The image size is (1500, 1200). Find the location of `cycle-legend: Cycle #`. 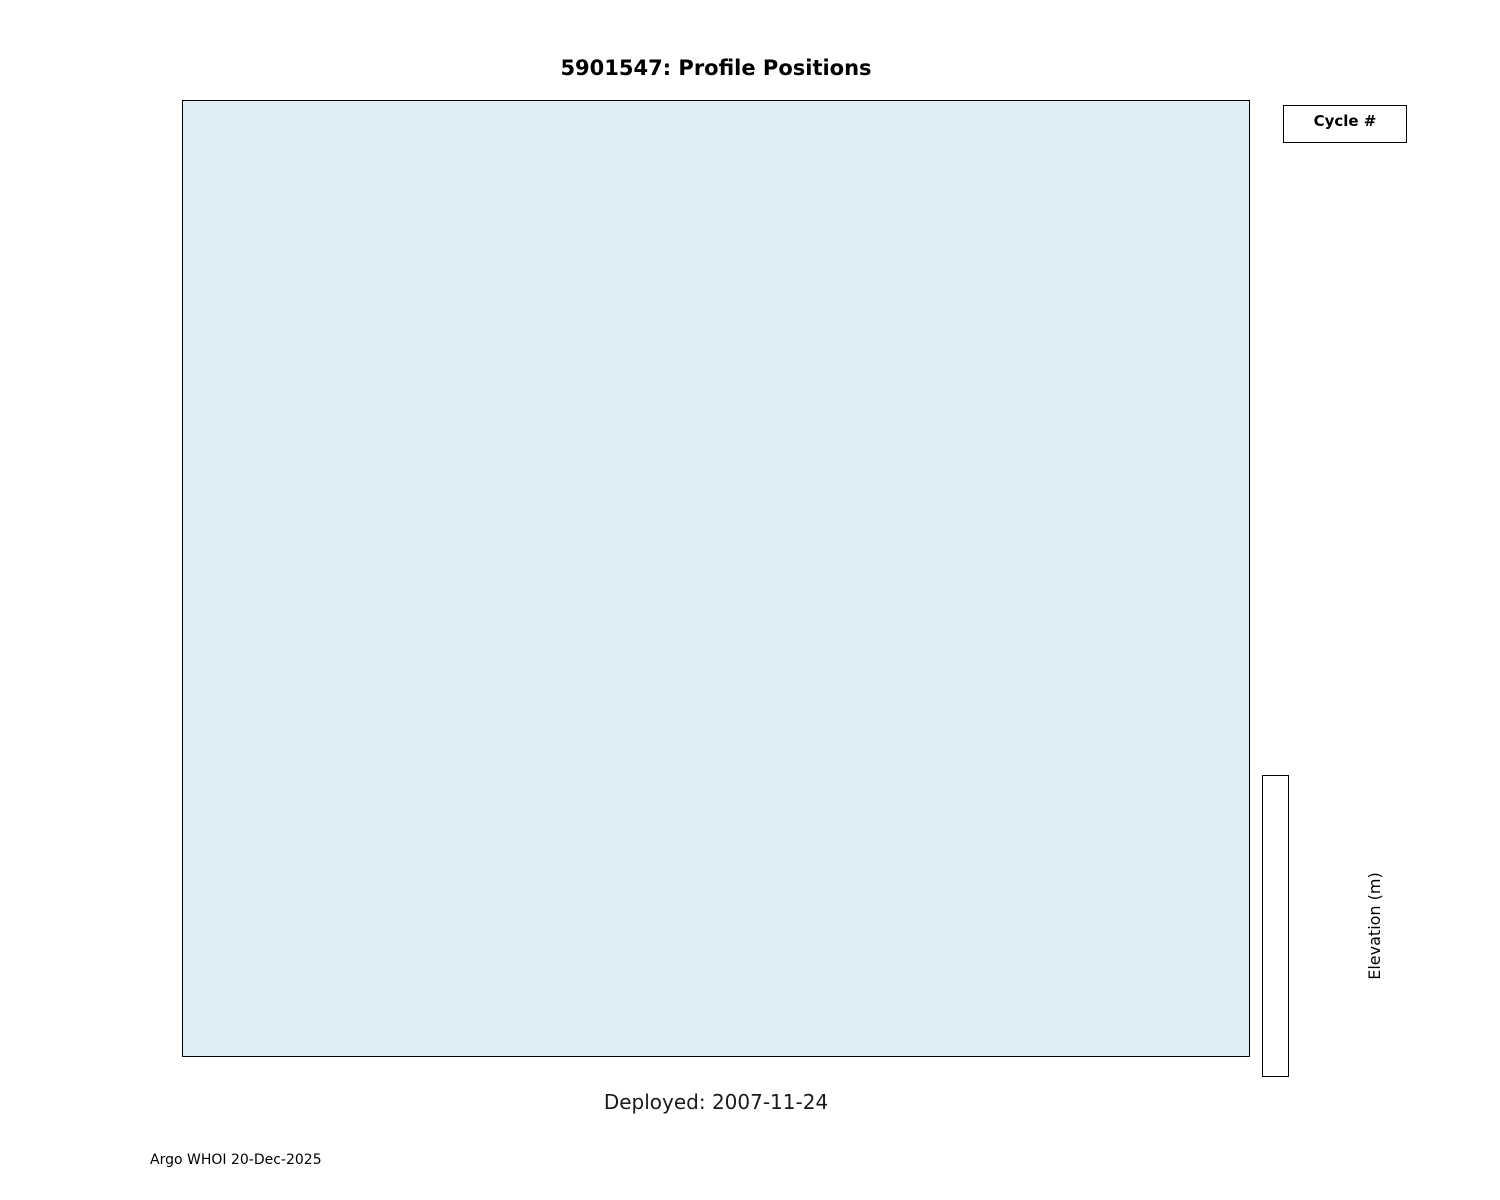

cycle-legend: Cycle # is located at coordinates (1345, 124).